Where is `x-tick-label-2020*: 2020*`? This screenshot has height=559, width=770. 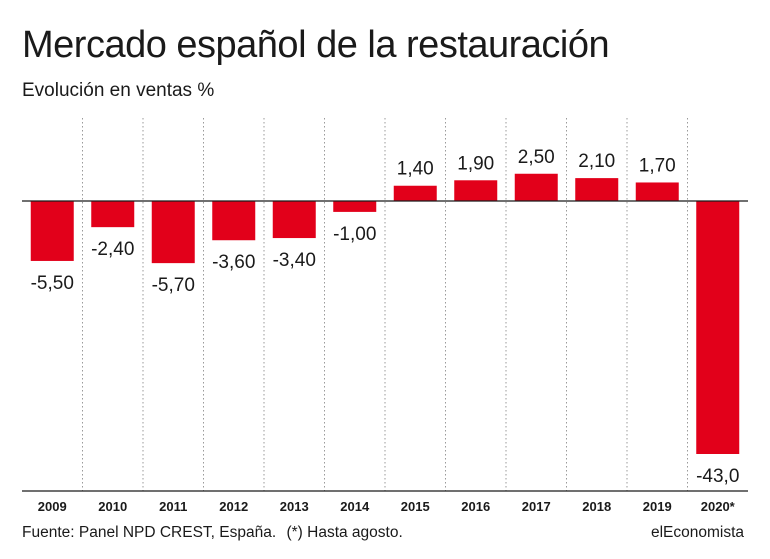 x-tick-label-2020*: 2020* is located at coordinates (718, 506).